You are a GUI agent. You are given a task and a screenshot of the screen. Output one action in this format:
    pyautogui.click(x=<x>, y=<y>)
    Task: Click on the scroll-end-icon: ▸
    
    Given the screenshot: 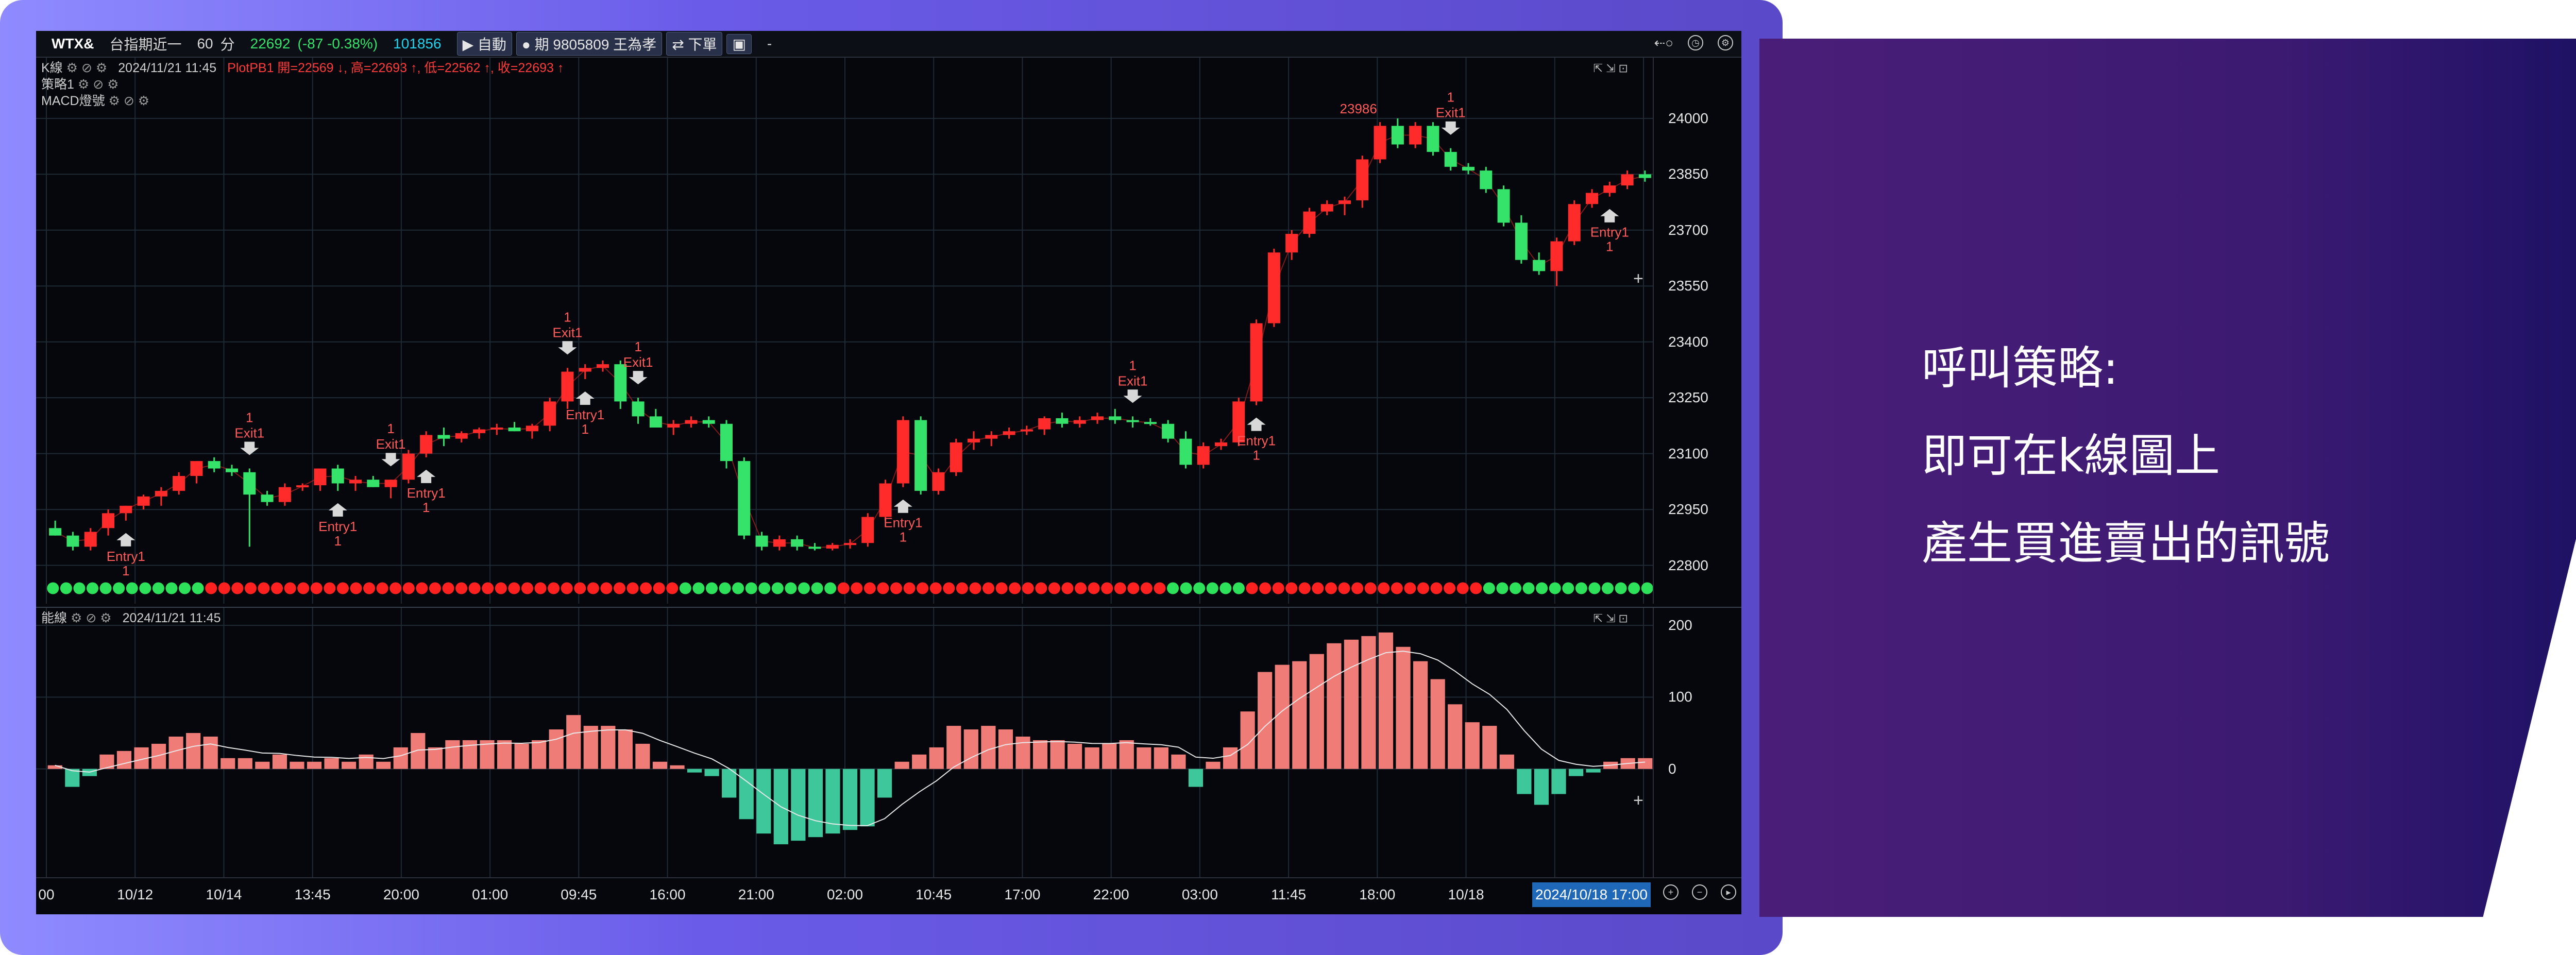 What is the action you would take?
    pyautogui.click(x=1728, y=892)
    